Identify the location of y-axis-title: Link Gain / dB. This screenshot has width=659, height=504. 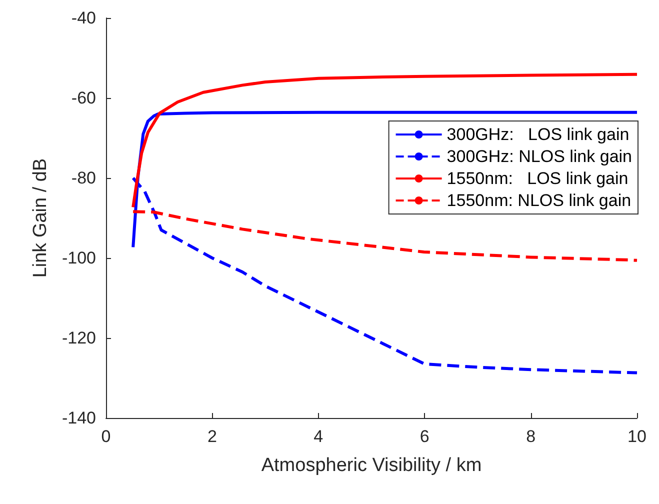
(40, 218).